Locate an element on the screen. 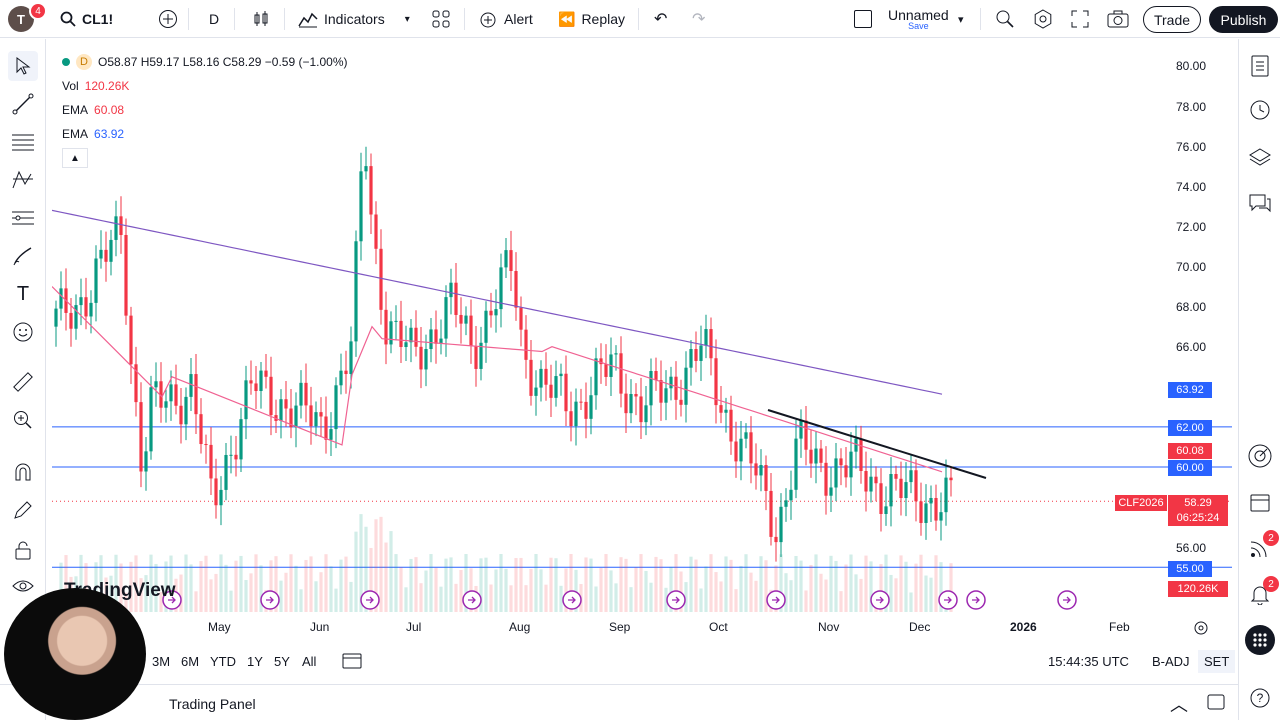  measure-tool is located at coordinates (23, 382).